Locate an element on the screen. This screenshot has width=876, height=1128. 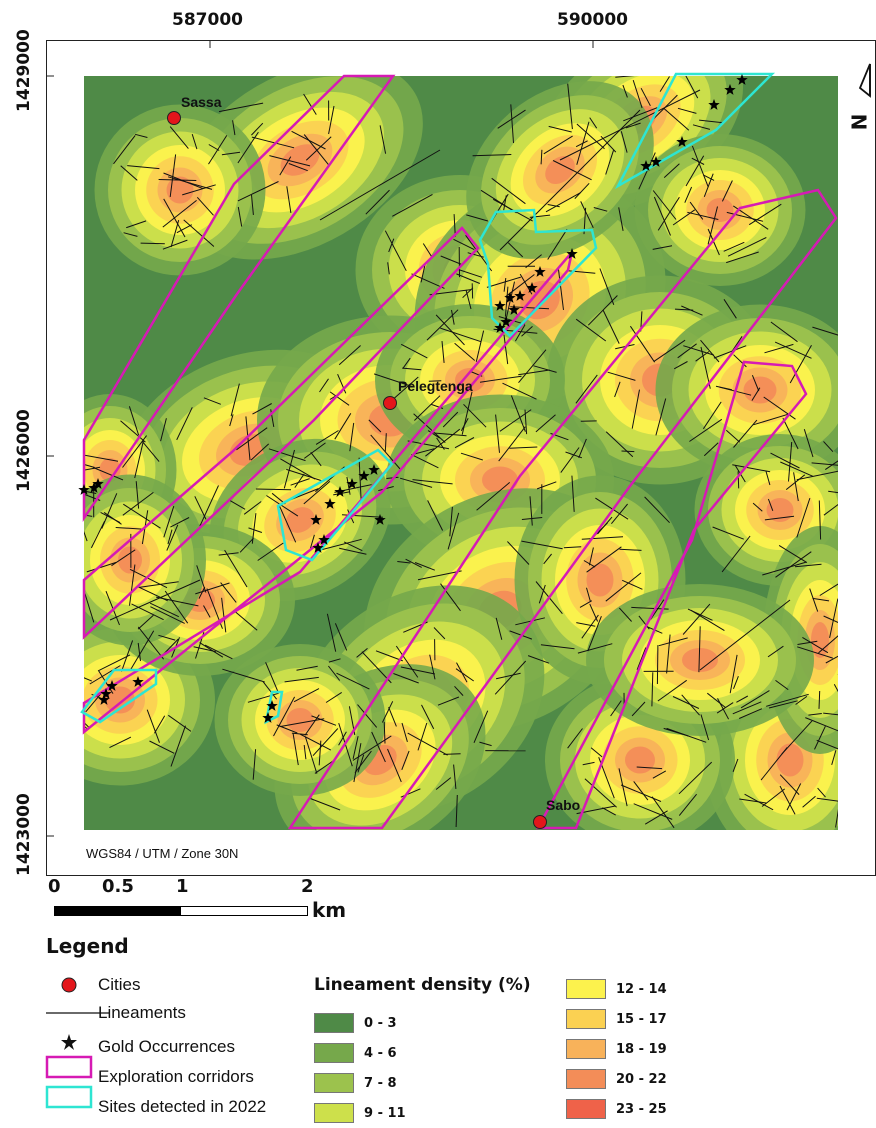
legend-item-cities: Cities is located at coordinates (119, 985).